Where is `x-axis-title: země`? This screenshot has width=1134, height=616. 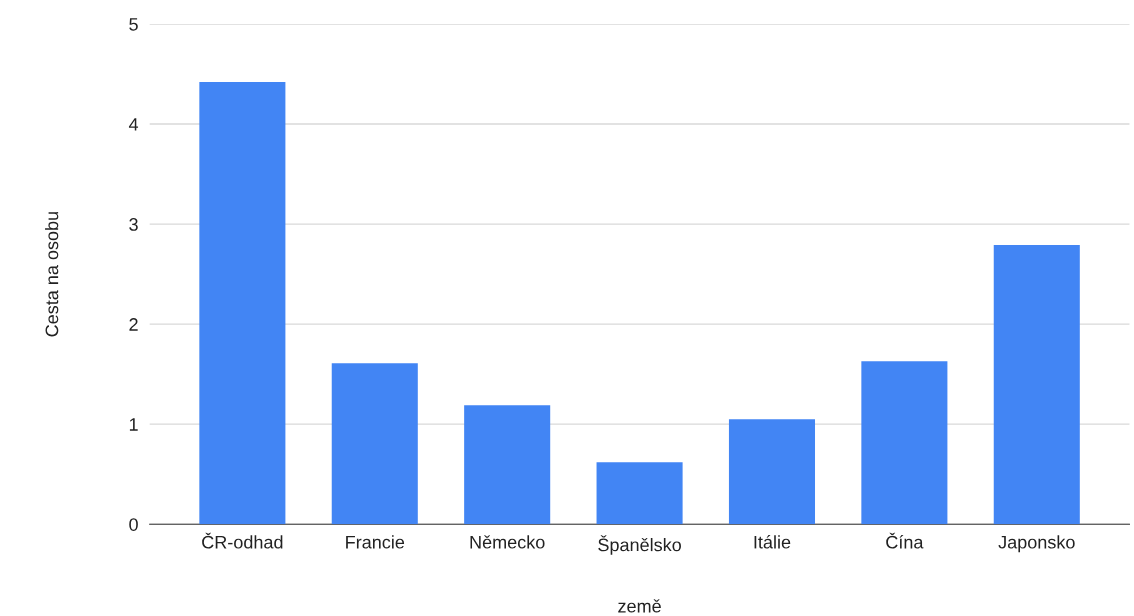
x-axis-title: země is located at coordinates (639, 606).